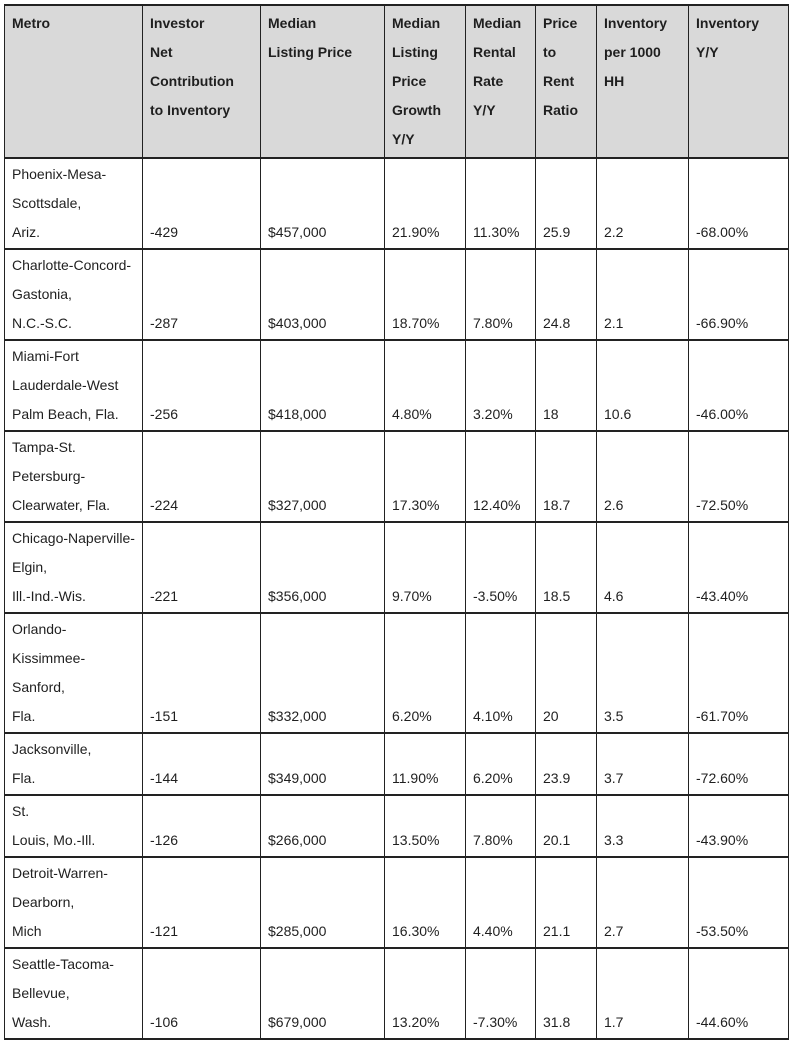  I want to click on column-header-investor-net-contribution: Investor Net Contribution to Inventory, so click(201, 81).